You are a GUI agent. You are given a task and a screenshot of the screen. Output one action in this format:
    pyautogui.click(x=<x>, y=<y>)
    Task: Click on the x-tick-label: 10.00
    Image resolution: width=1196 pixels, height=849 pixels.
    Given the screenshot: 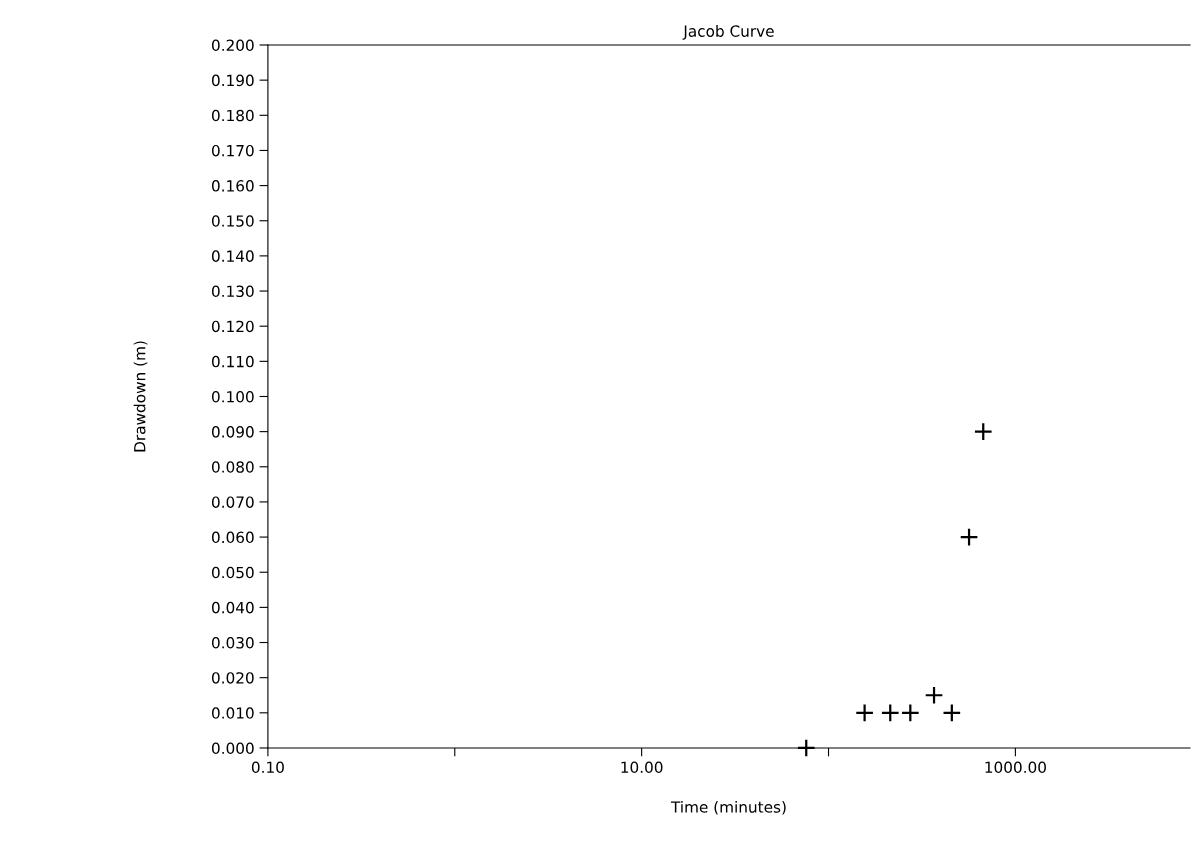 What is the action you would take?
    pyautogui.click(x=642, y=767)
    